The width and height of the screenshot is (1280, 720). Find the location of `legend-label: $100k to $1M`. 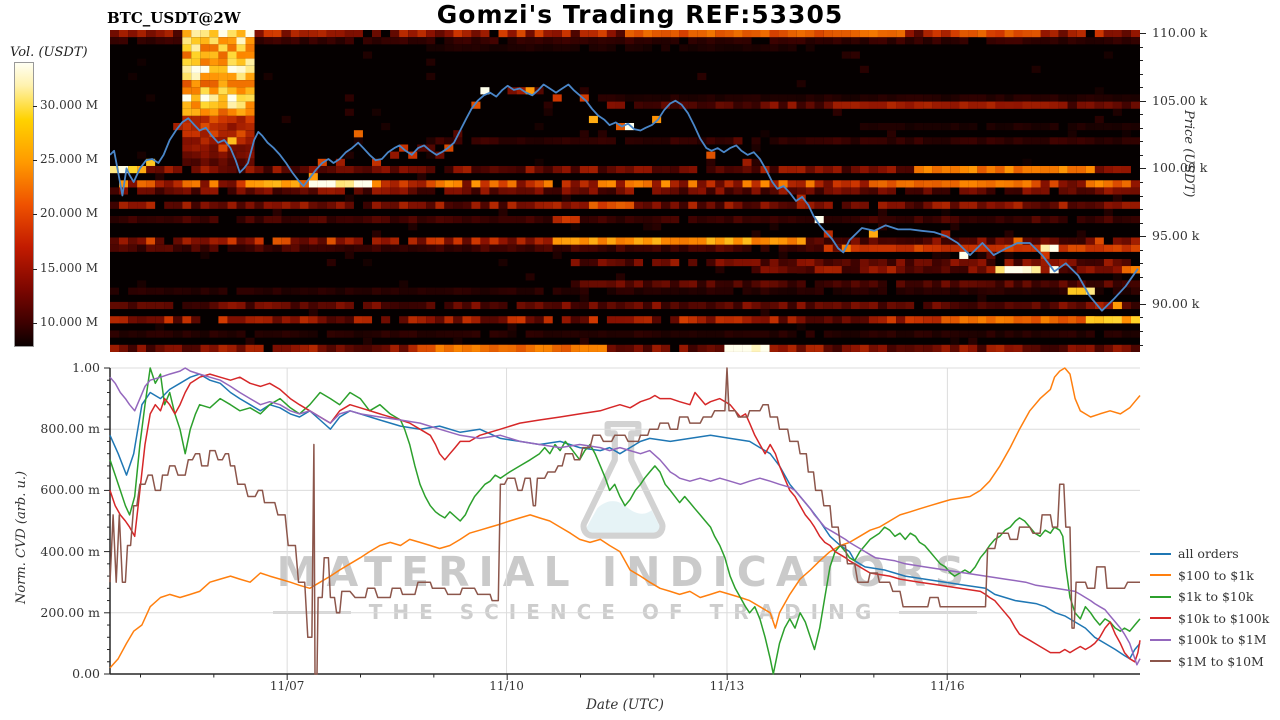

legend-label: $100k to $1M is located at coordinates (1222, 639).